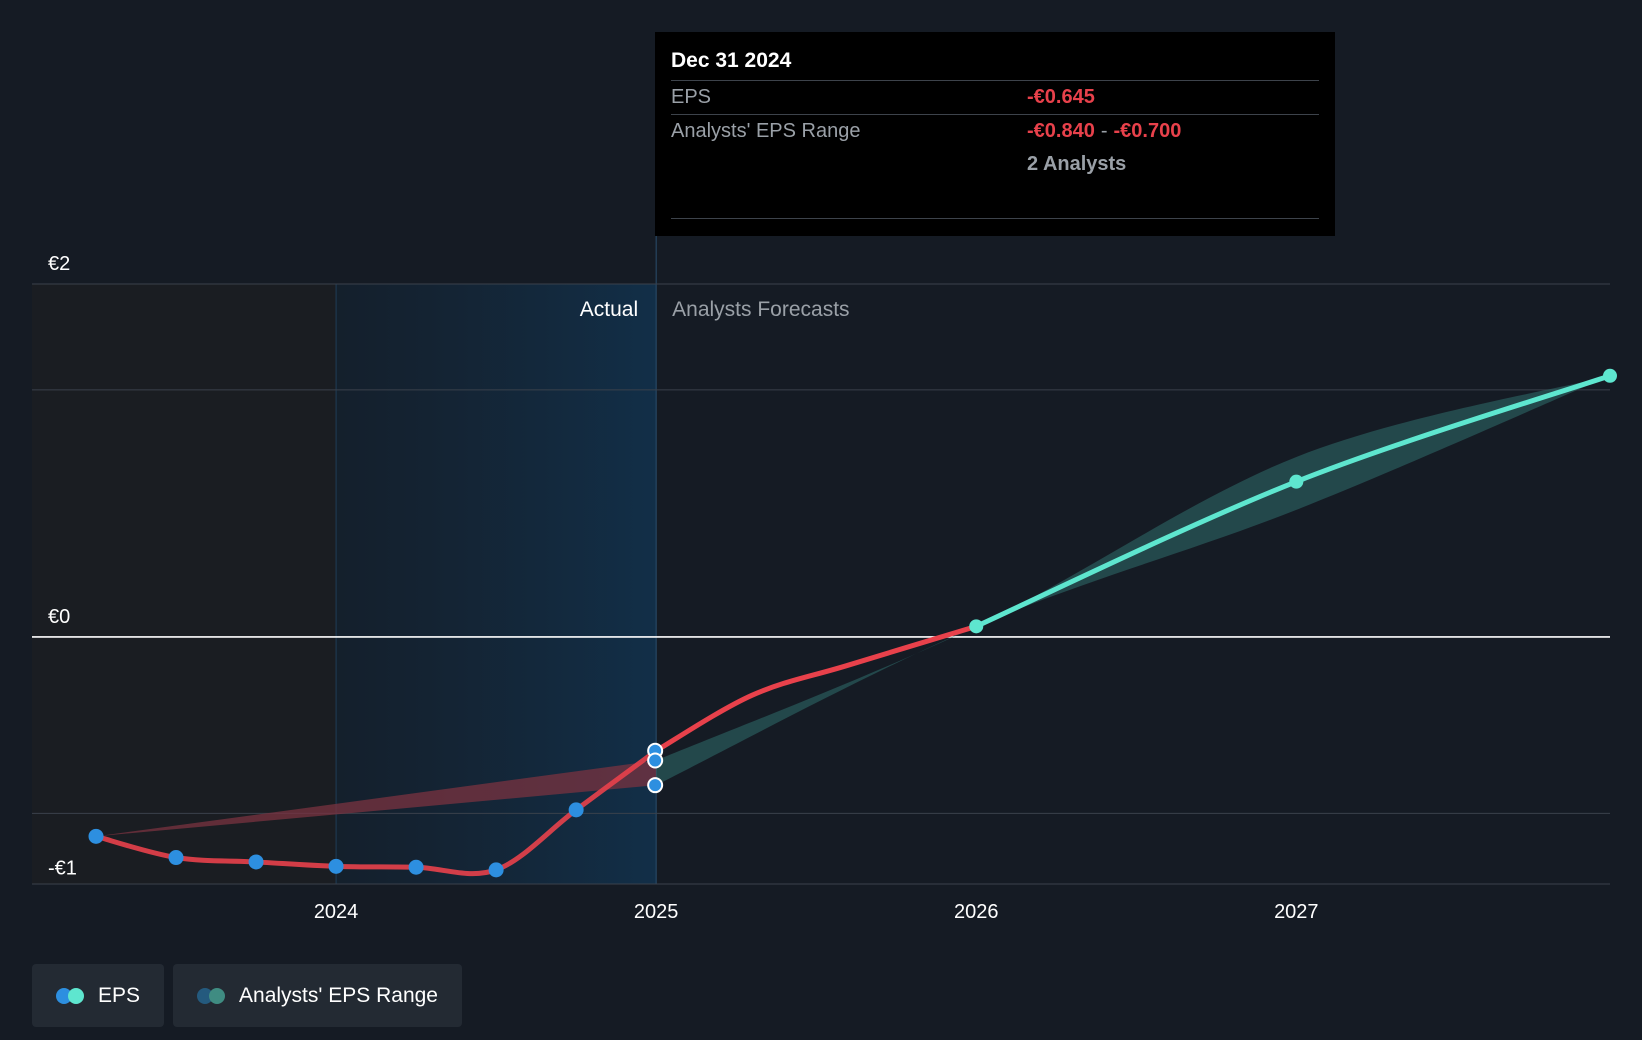 The height and width of the screenshot is (1040, 1642). What do you see at coordinates (1296, 912) in the screenshot?
I see `x-tick-label: 2027` at bounding box center [1296, 912].